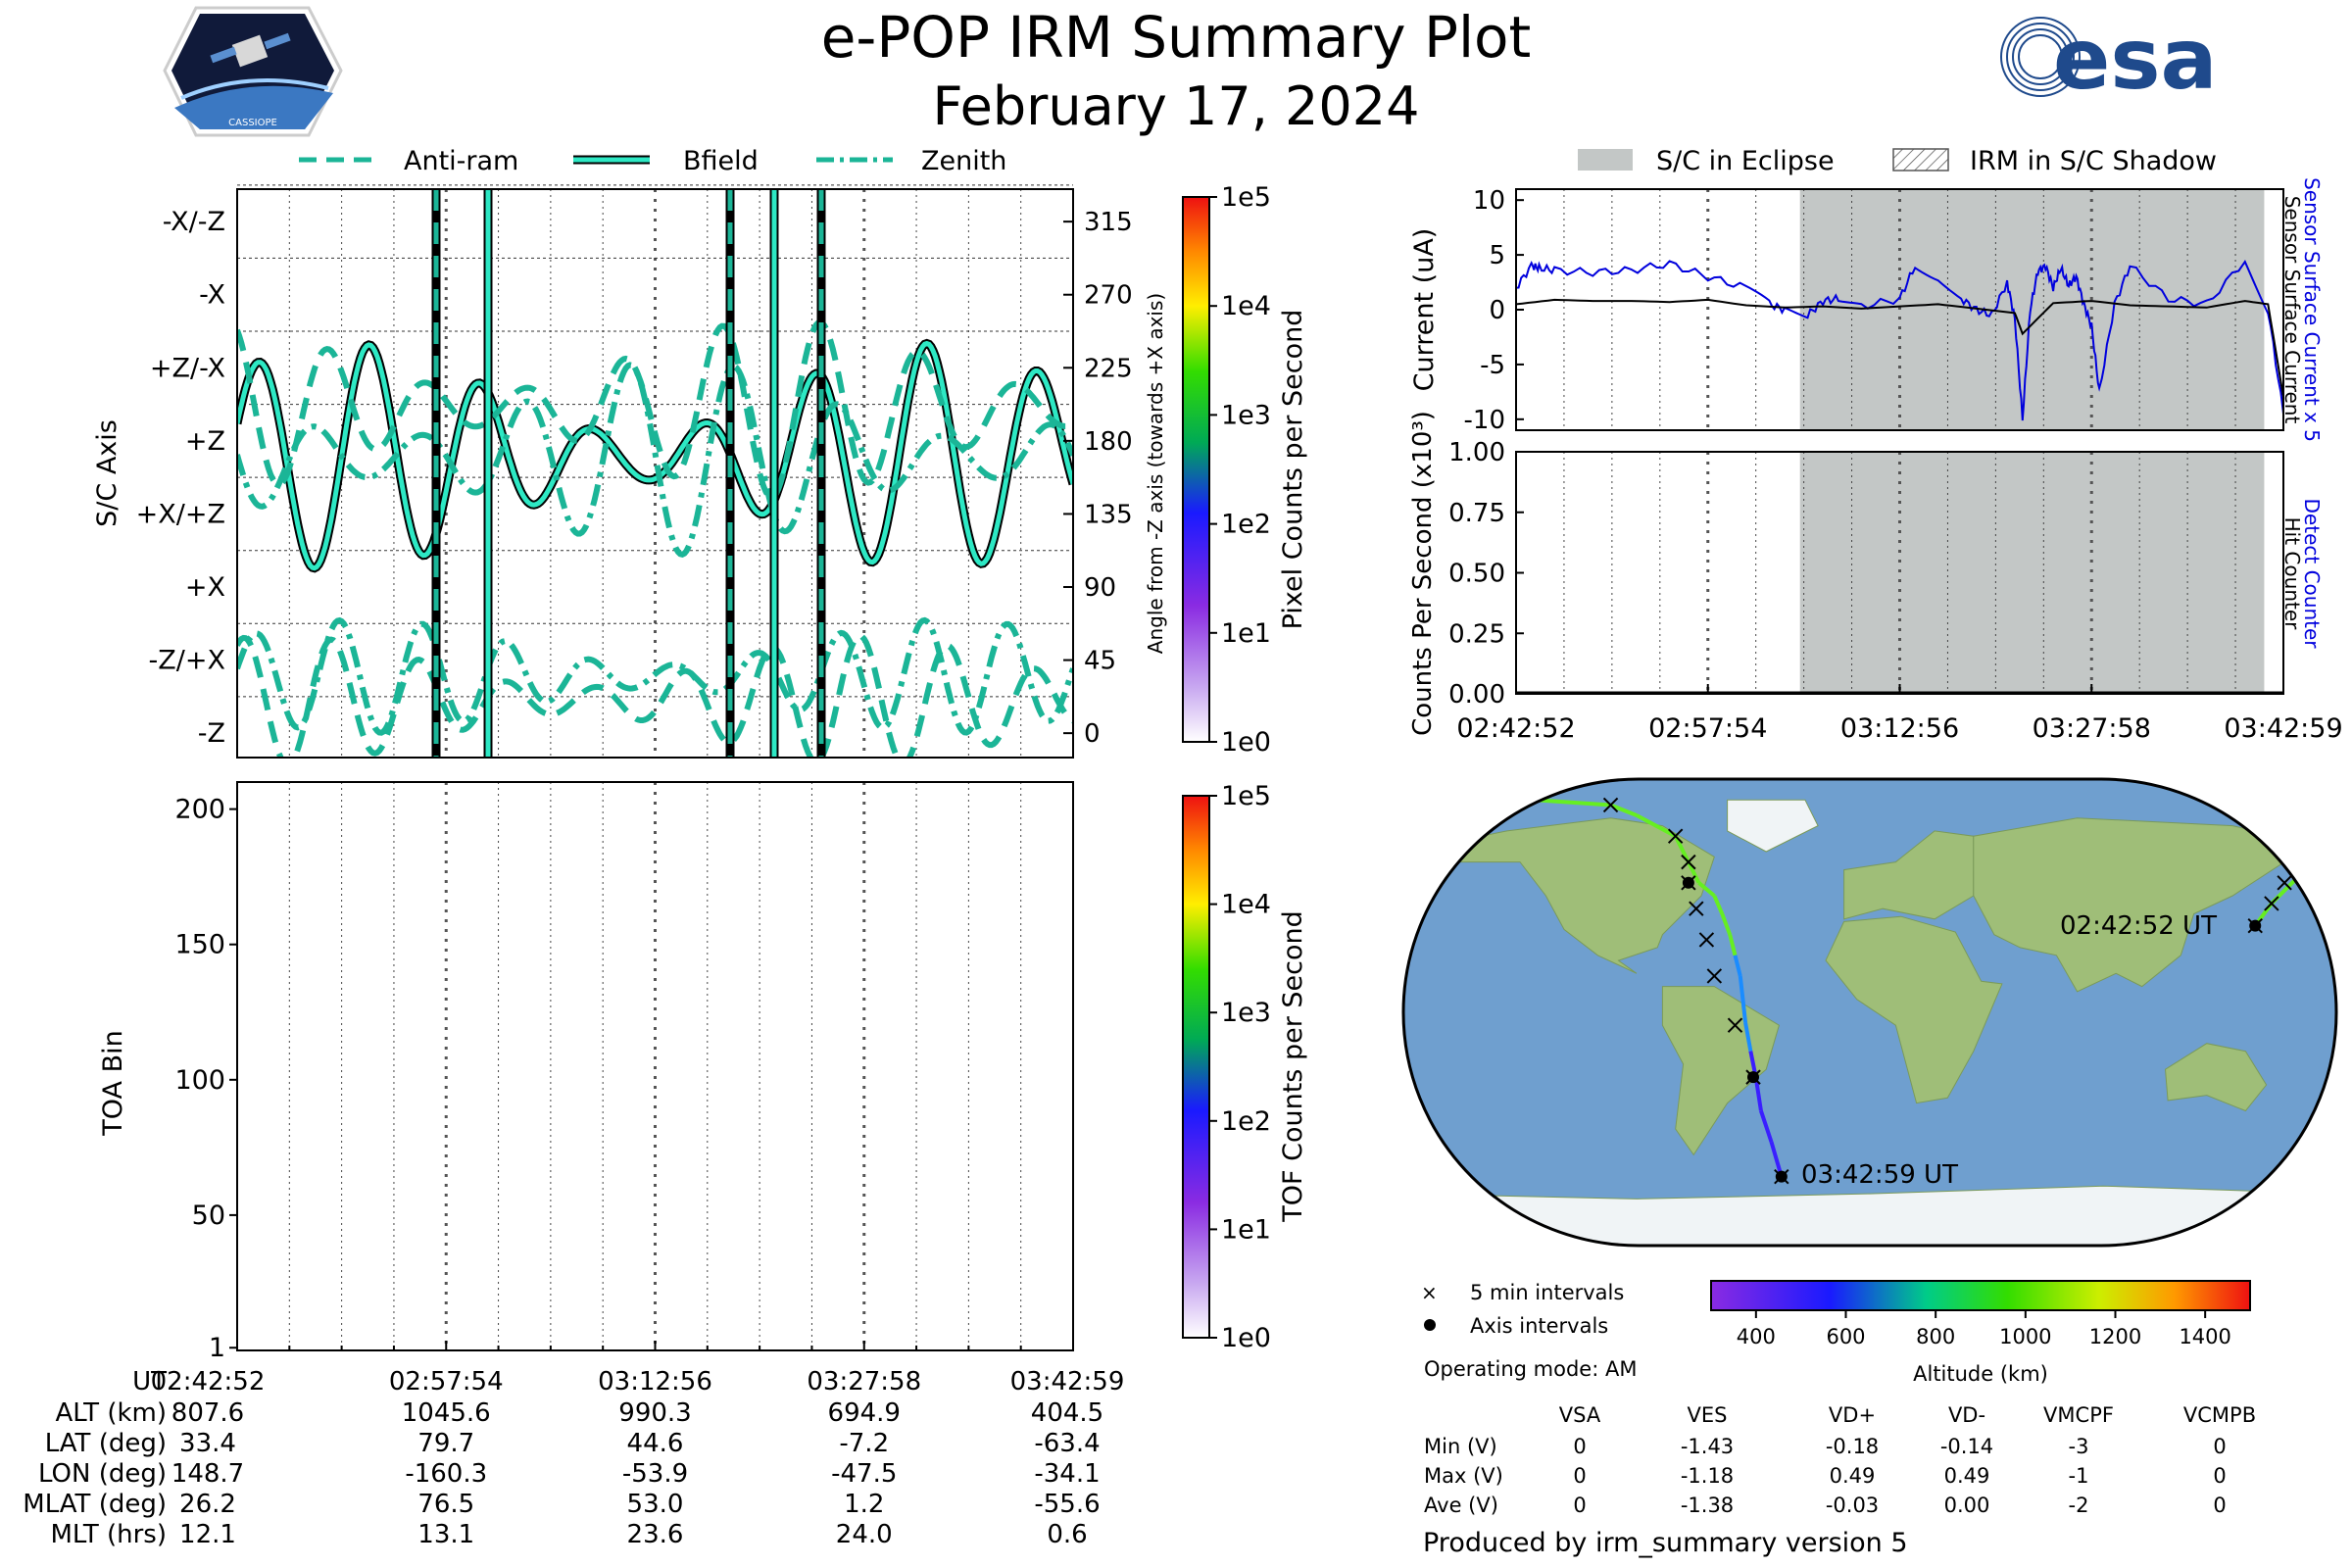  I want to click on legend-zenith: Zenith, so click(964, 161).